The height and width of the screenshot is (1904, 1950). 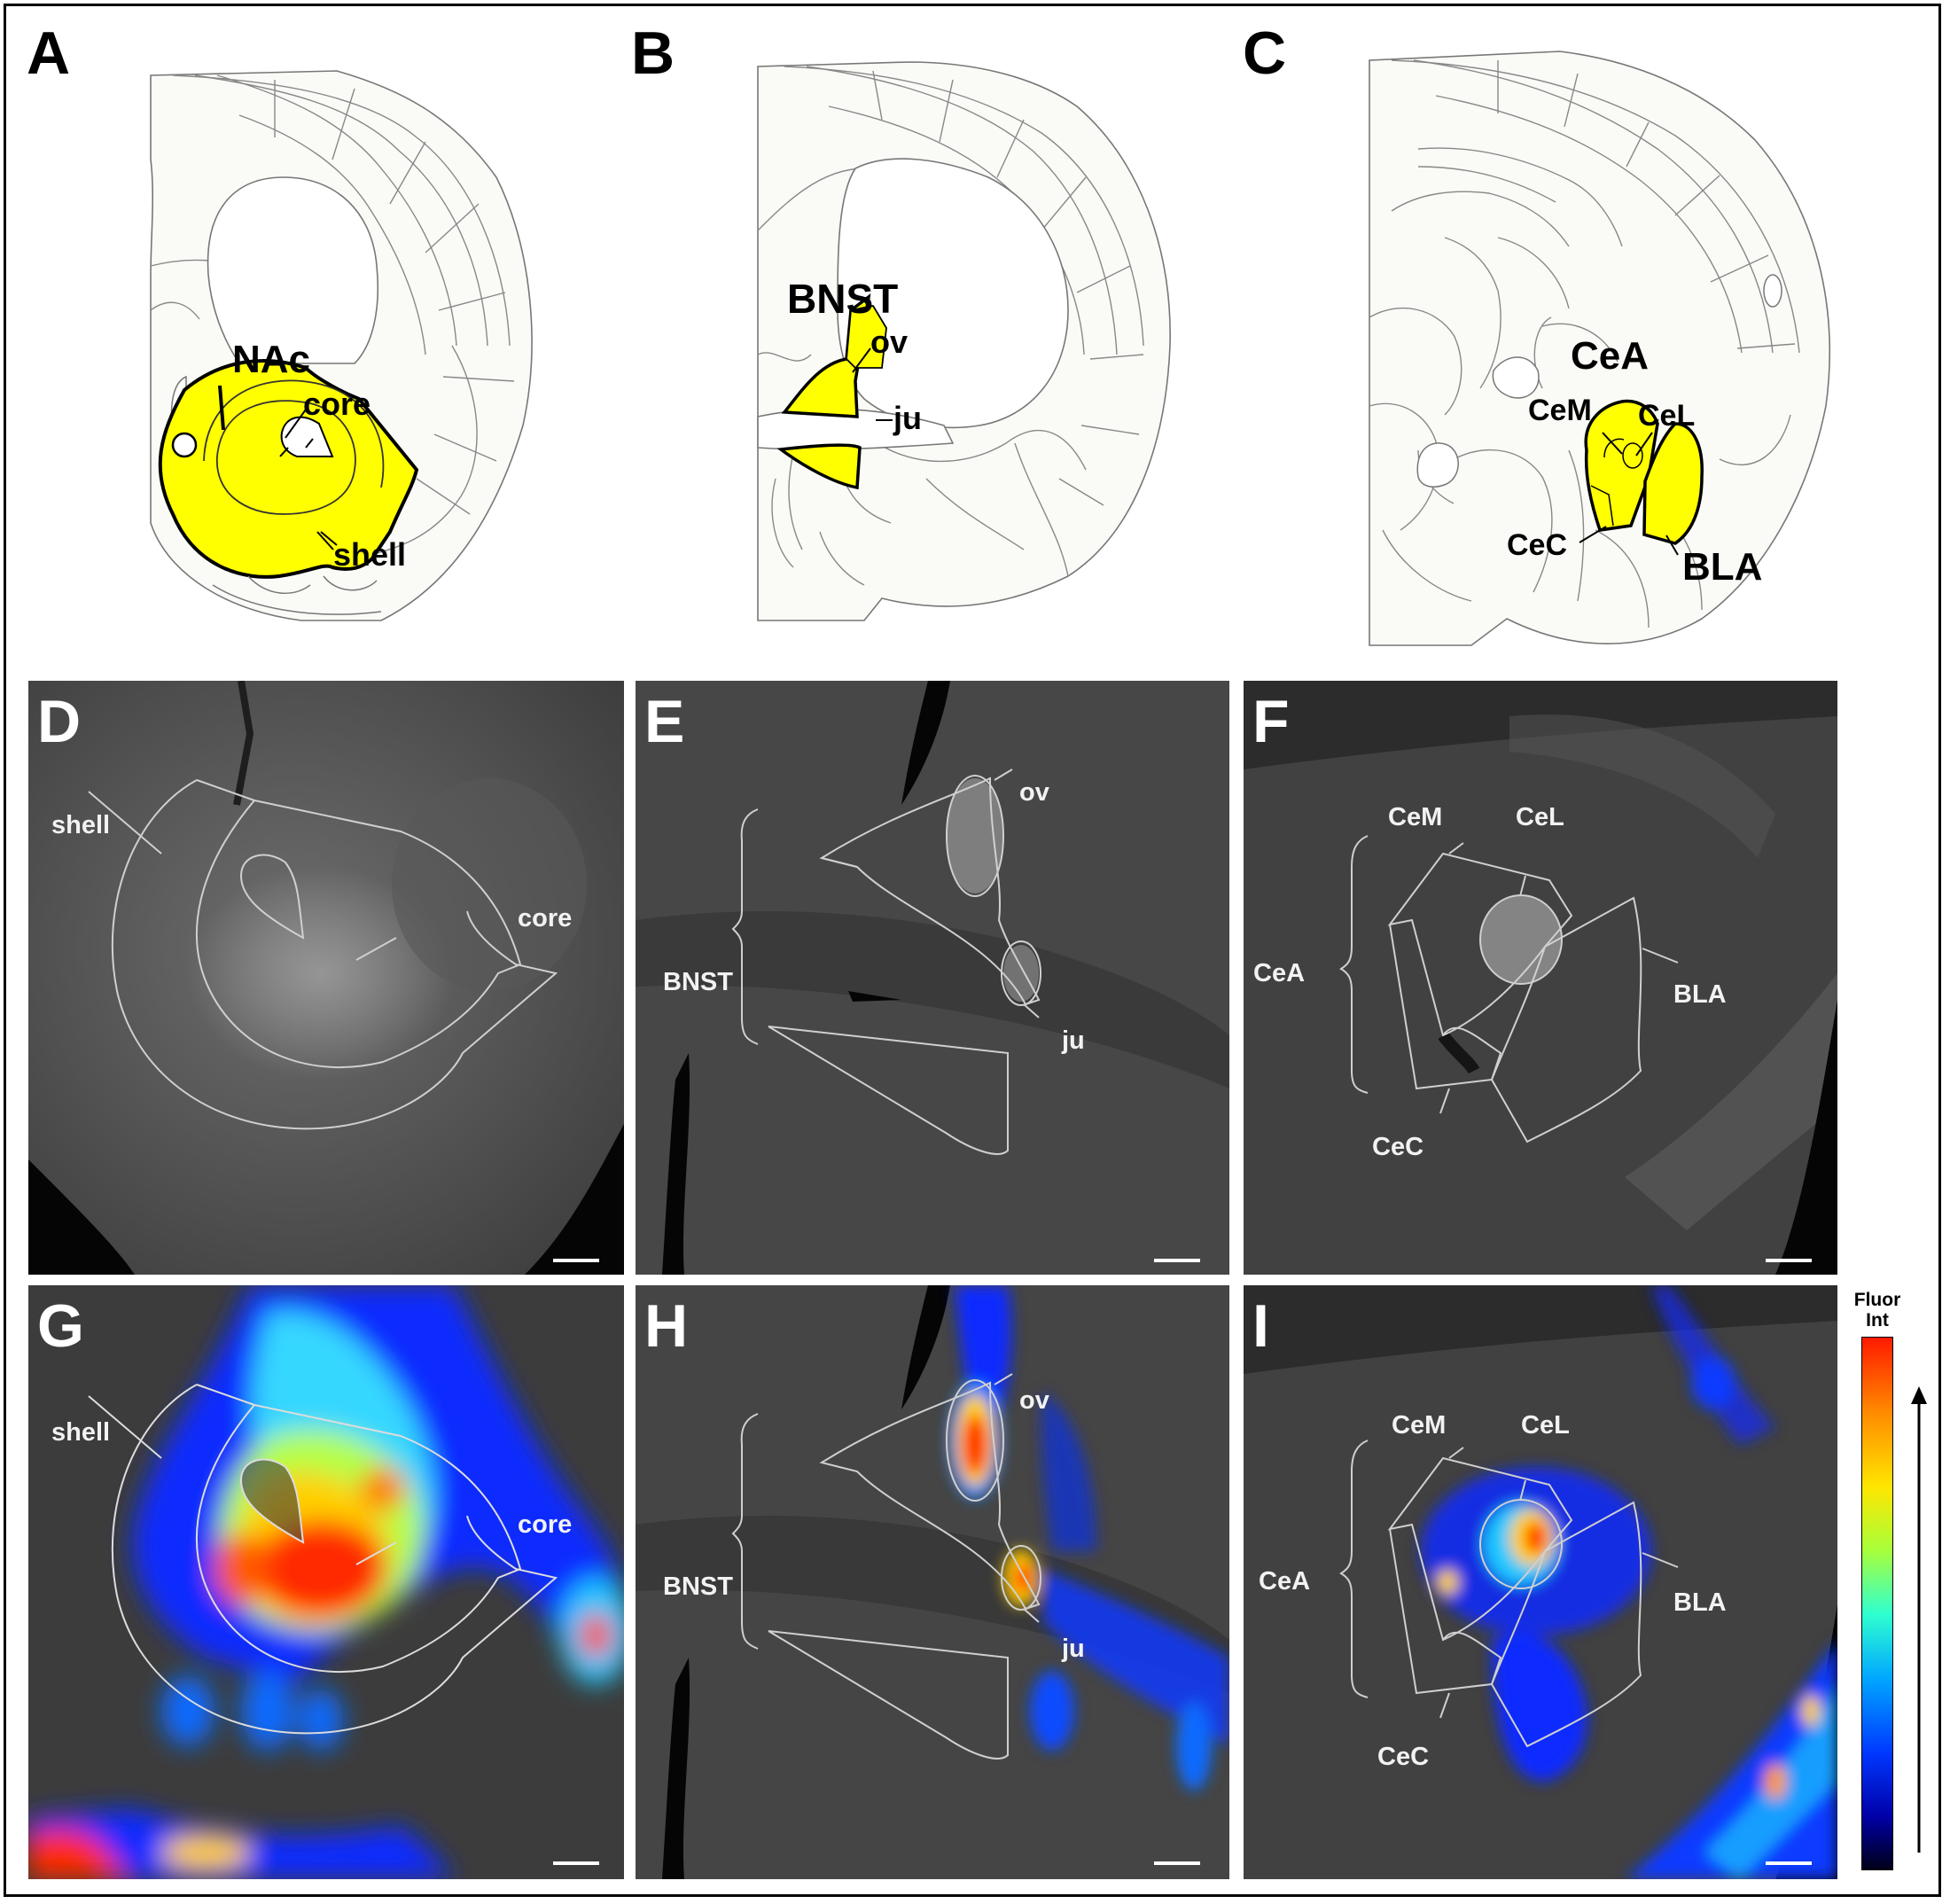 I want to click on panel-letter-b: B, so click(x=653, y=53).